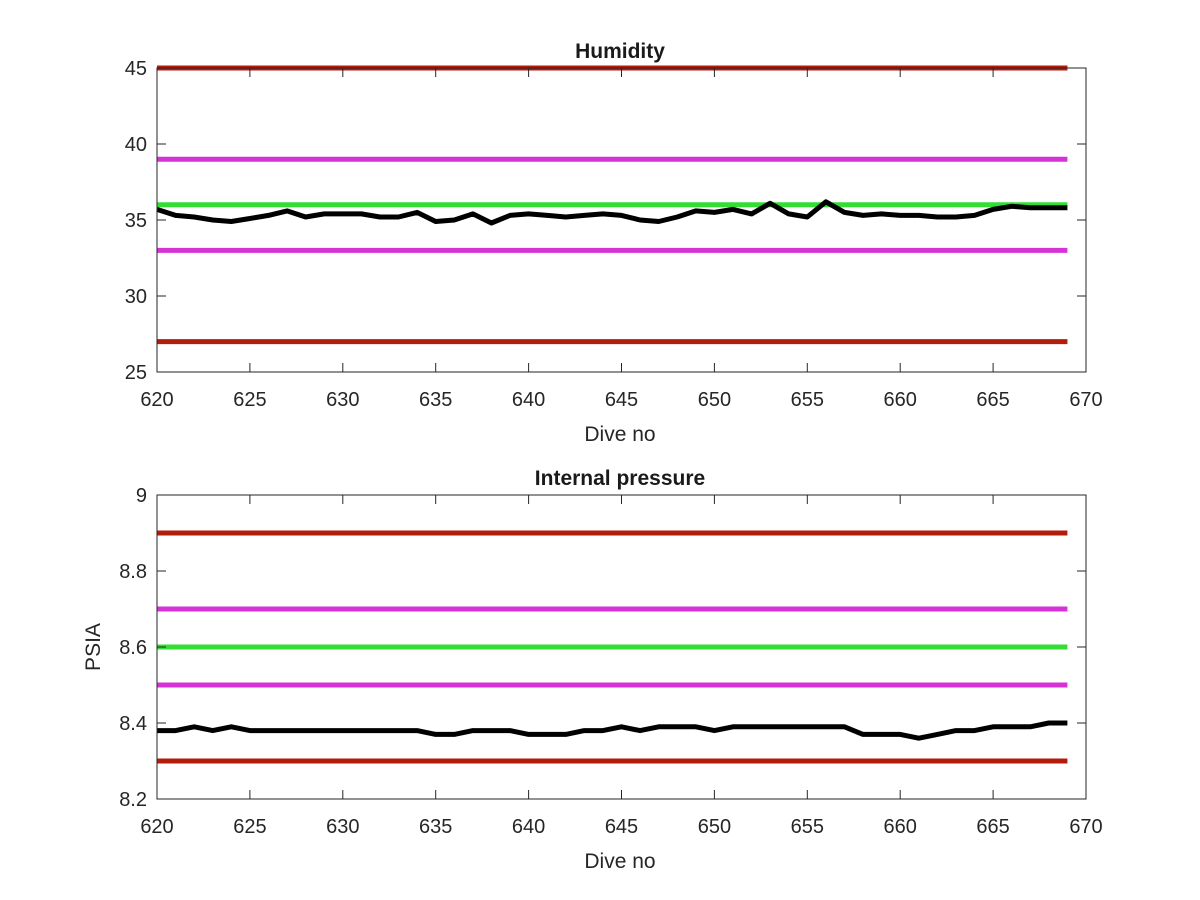 Image resolution: width=1200 pixels, height=900 pixels. I want to click on y-tick-label: 25, so click(136, 373).